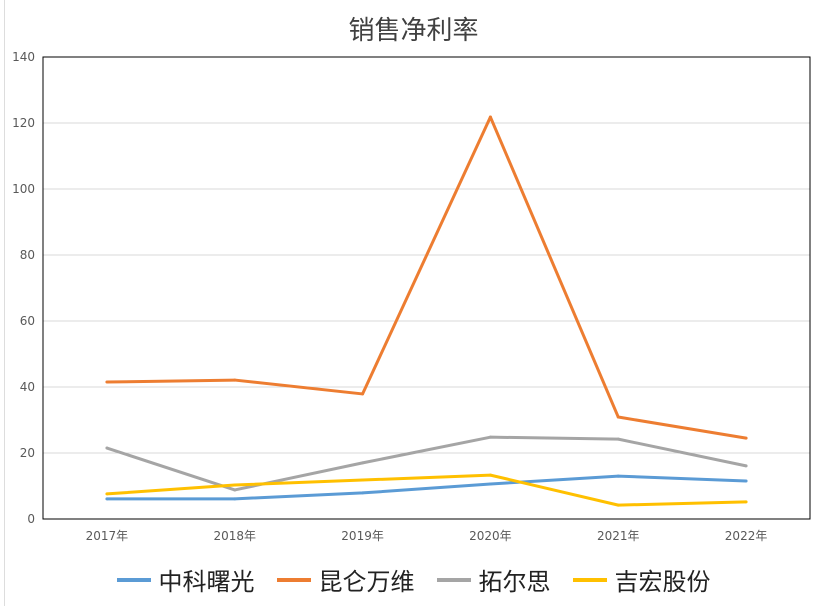 Image resolution: width=827 pixels, height=606 pixels. I want to click on x-tick-label: 2019年, so click(362, 536).